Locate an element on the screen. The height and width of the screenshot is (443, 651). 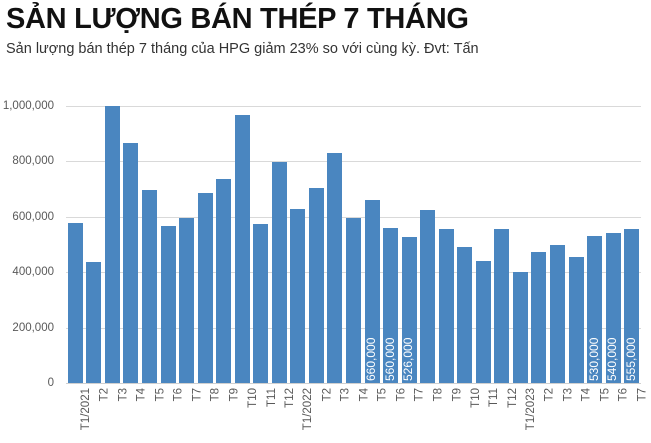
y-tick-label: 200,000 is located at coordinates (33, 327).